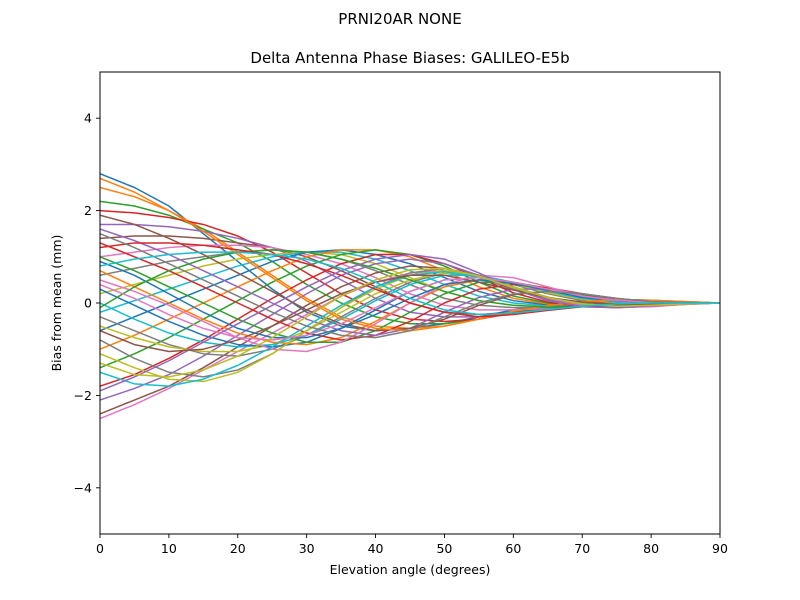 The width and height of the screenshot is (800, 600). I want to click on x-tick-label: 50, so click(444, 548).